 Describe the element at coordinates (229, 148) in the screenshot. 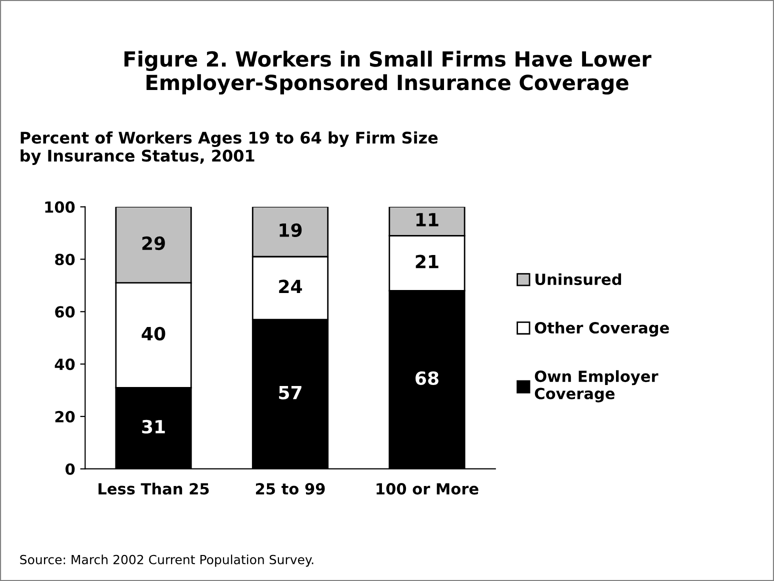

I see `chart-subtitle: Percent of Workers Ages 19 to 64 by Firm Size by Insurance Status, 2001` at that location.